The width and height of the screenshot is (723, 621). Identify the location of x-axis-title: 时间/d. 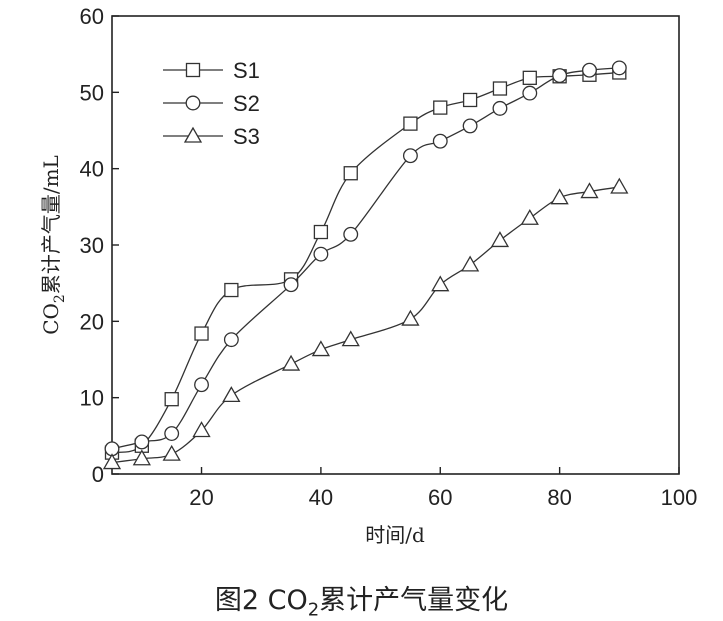
(395, 535).